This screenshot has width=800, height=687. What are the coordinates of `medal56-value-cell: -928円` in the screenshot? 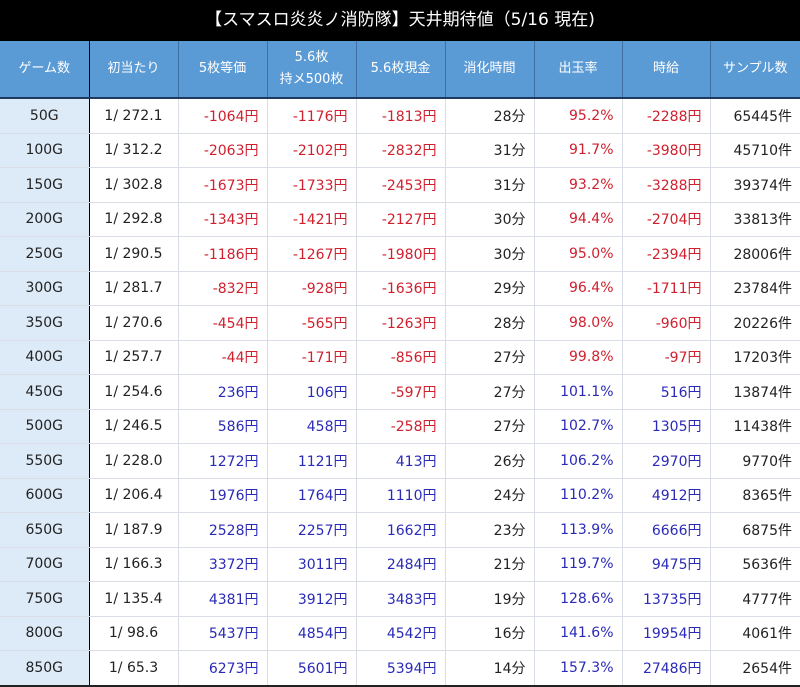 It's located at (312, 288).